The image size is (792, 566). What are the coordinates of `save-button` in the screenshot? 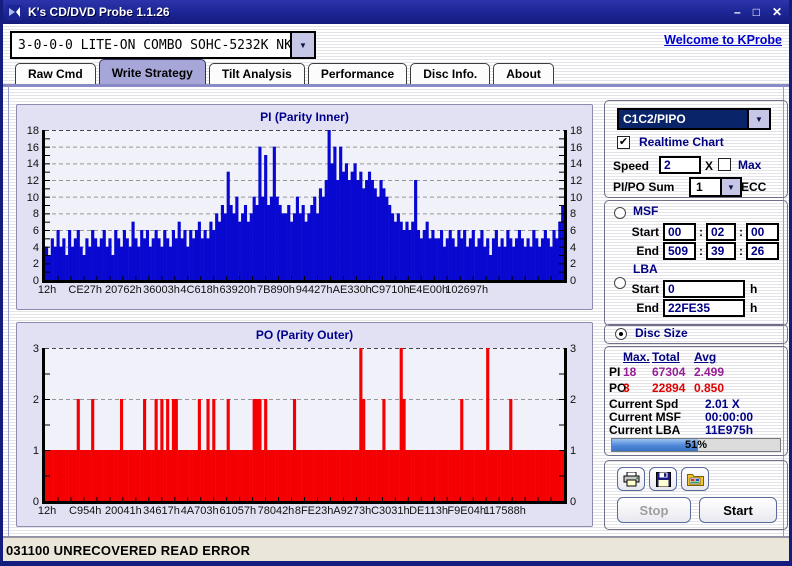 It's located at (663, 479).